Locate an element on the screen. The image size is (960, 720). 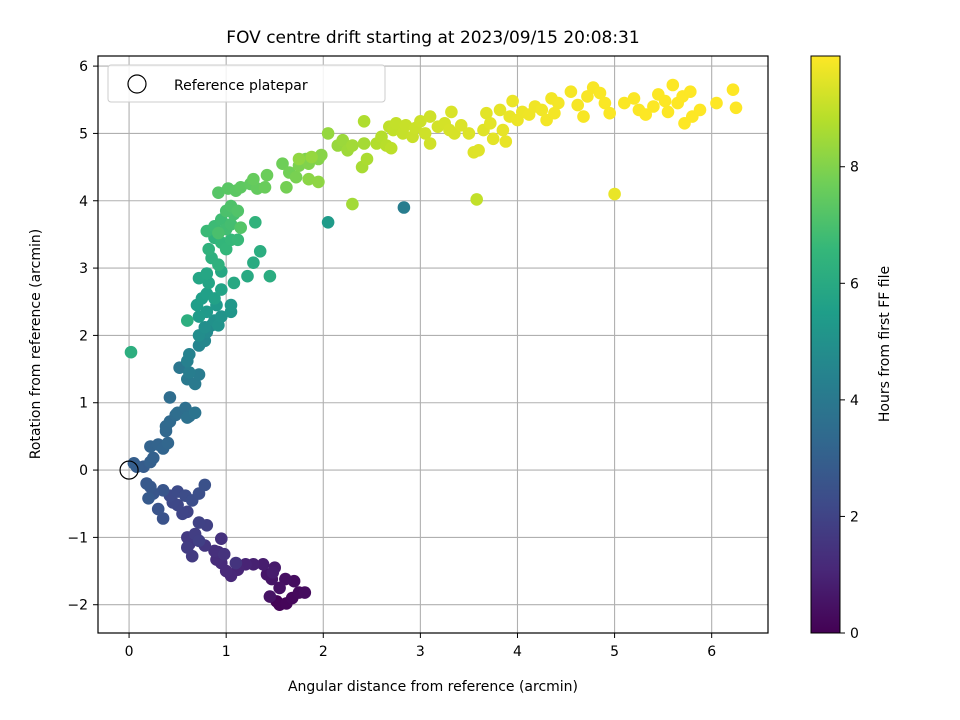
colorbar is located at coordinates (825, 344).